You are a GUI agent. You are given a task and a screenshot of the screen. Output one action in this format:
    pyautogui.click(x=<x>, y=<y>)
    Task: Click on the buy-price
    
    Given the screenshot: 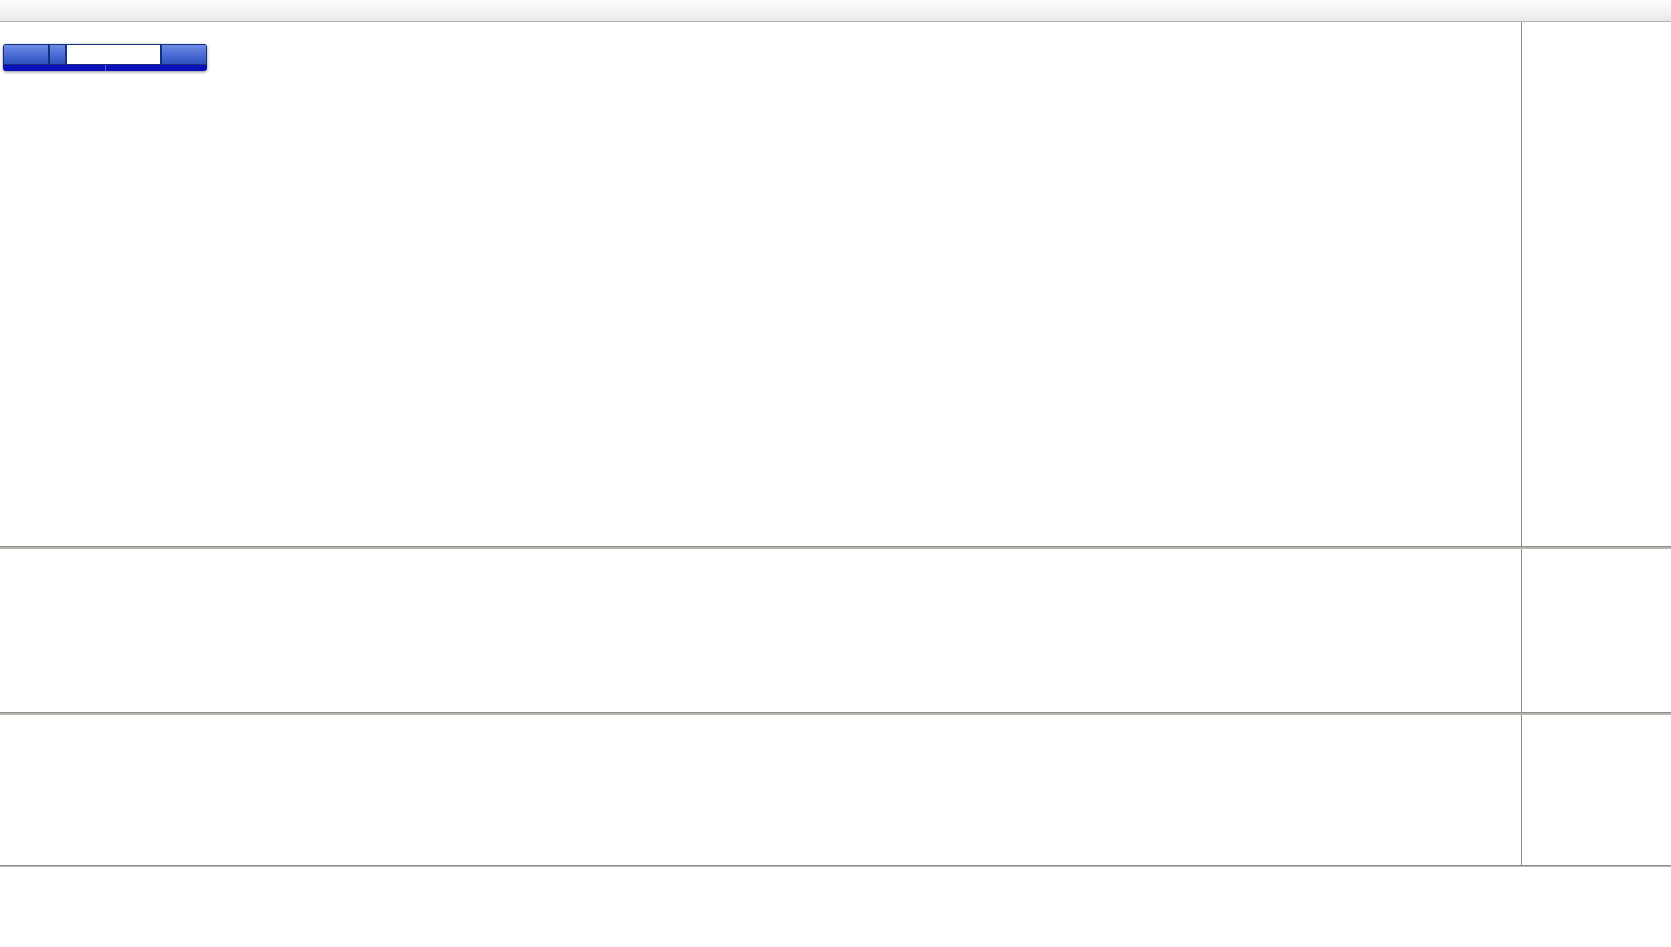 What is the action you would take?
    pyautogui.click(x=157, y=68)
    